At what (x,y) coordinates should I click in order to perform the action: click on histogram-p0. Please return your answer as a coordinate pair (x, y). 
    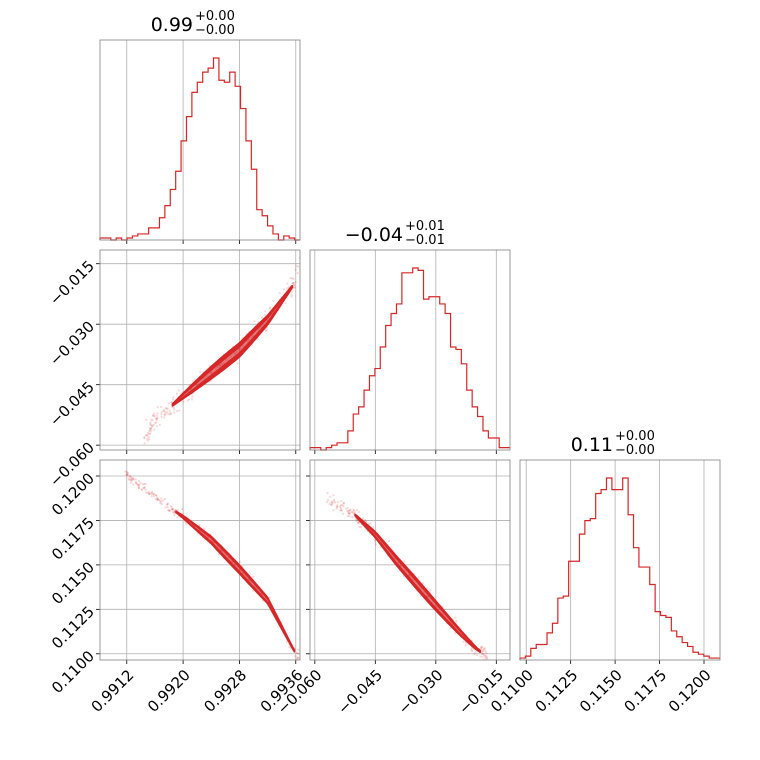
    Looking at the image, I should click on (199, 149).